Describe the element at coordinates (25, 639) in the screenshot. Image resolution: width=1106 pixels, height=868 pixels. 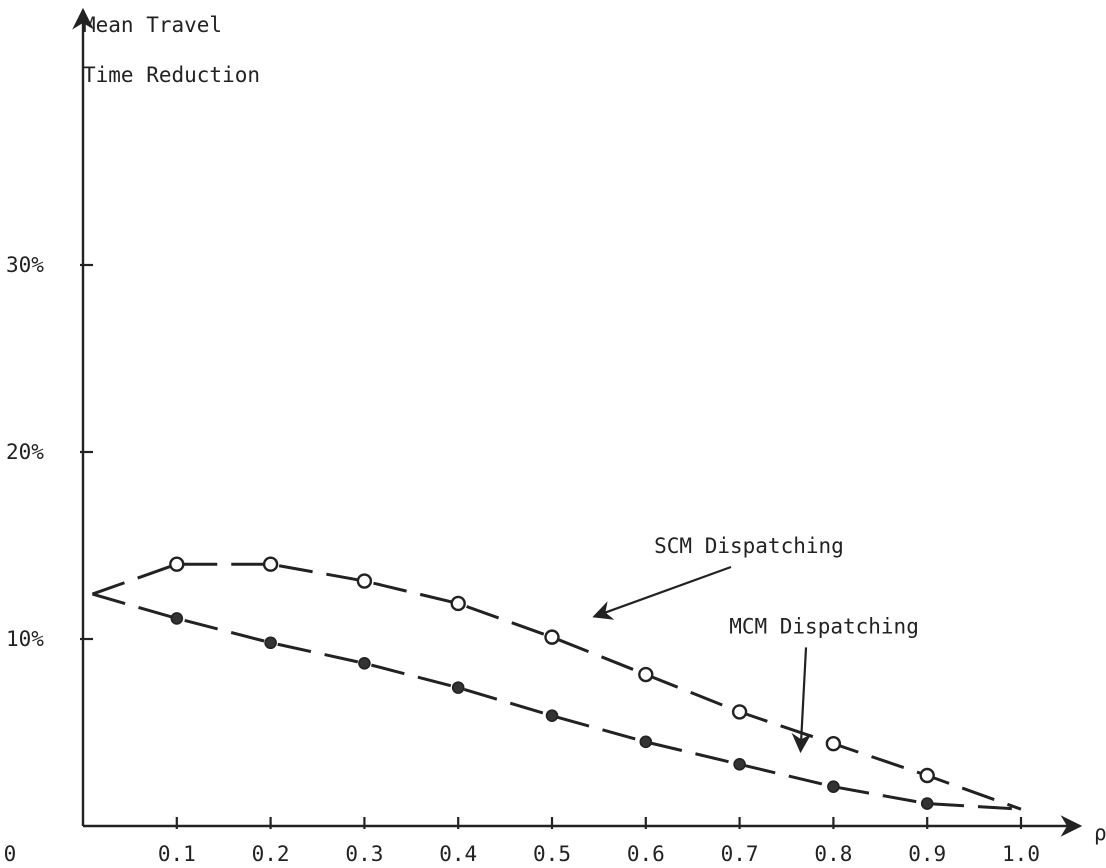
I see `y-tick-label: 10%` at that location.